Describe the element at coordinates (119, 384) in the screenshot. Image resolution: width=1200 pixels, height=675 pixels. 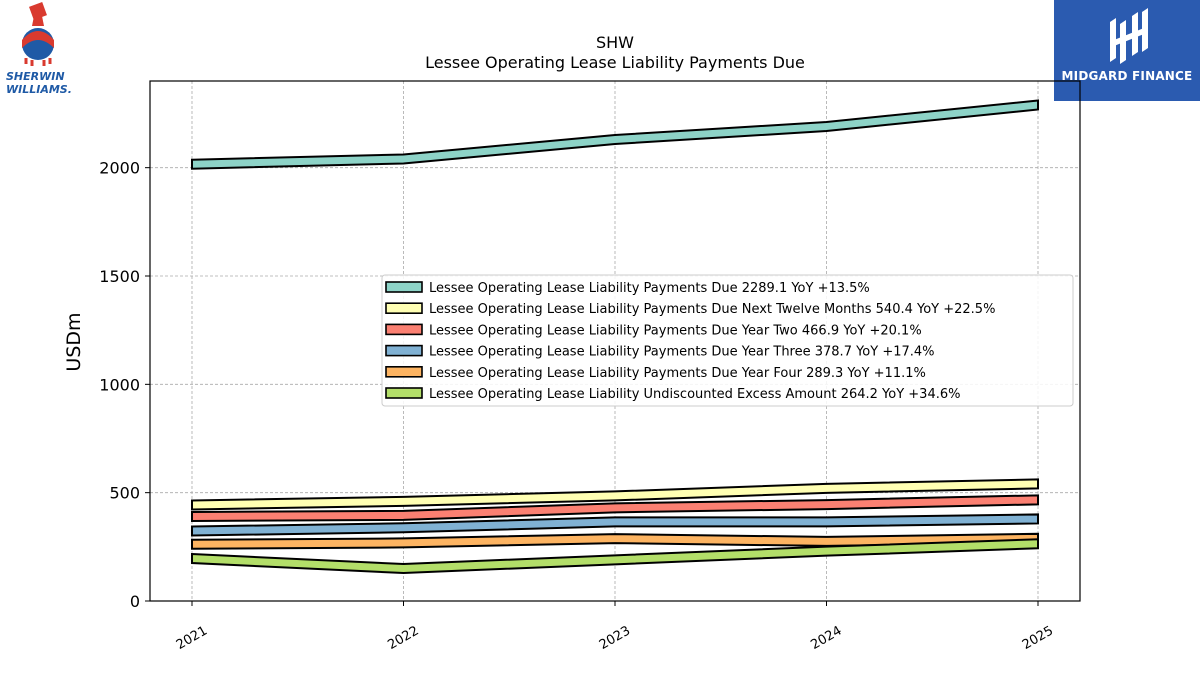
I see `y-tick-label: 1000` at that location.